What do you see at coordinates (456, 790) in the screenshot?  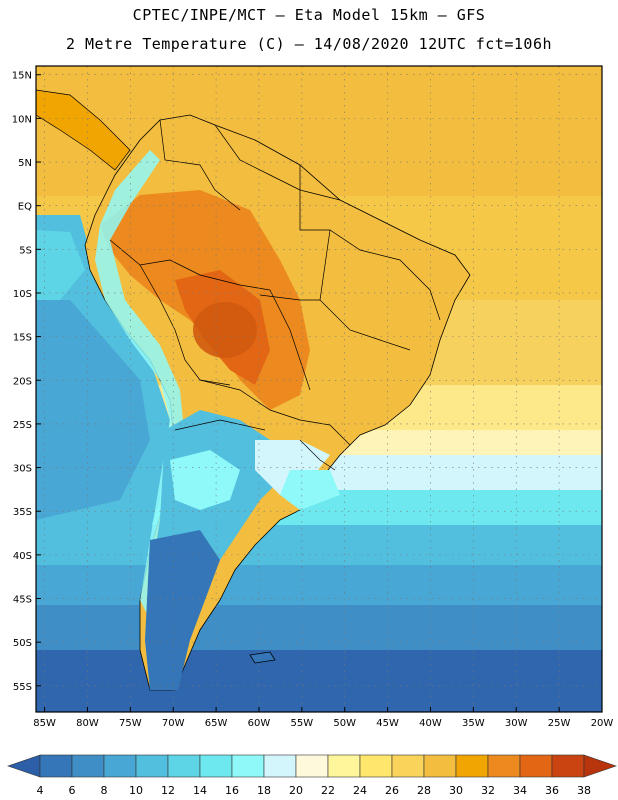 I see `colorbar-label: 30` at bounding box center [456, 790].